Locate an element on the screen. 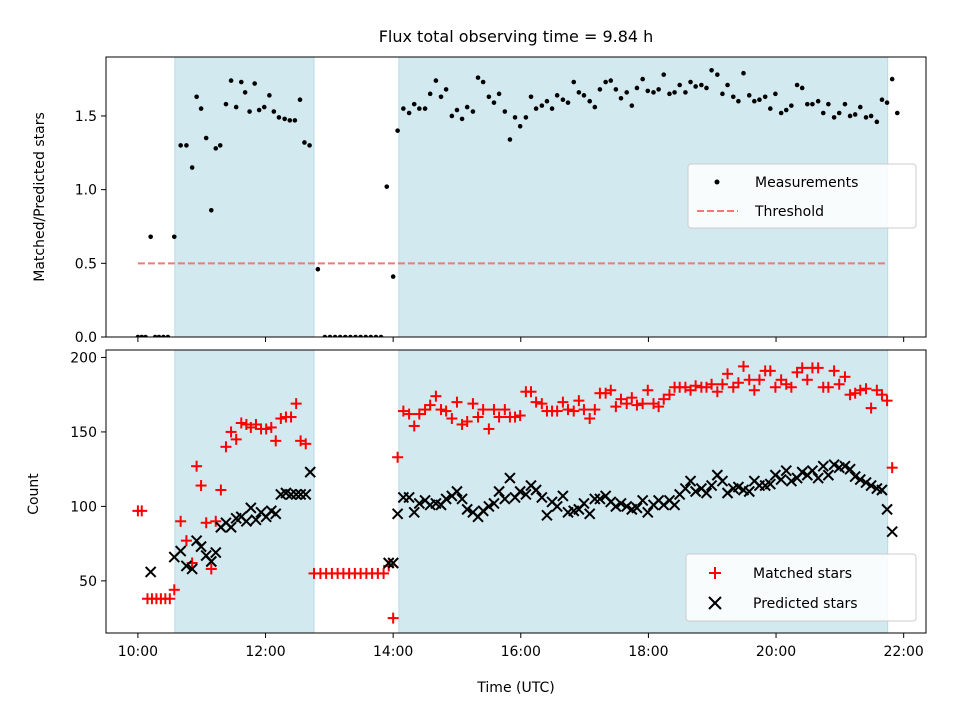  x-tick-label: 10:00 is located at coordinates (138, 652).